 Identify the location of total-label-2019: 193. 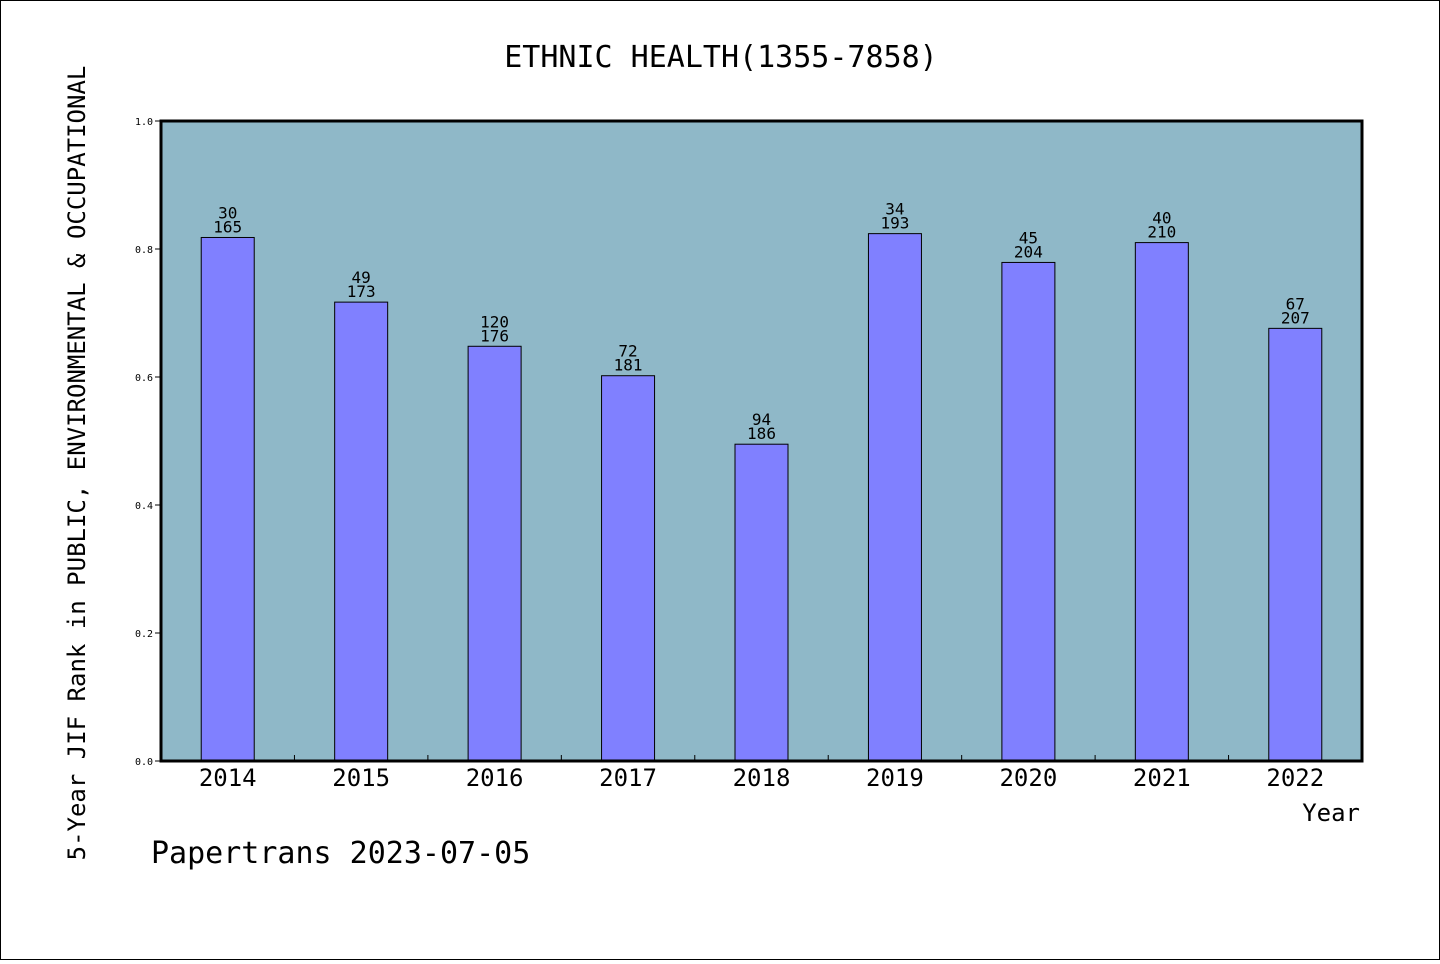
(894, 223).